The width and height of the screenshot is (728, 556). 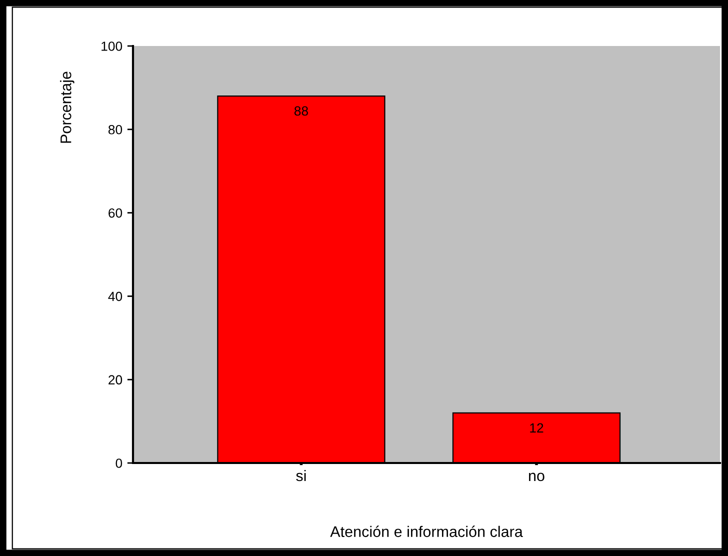 I want to click on data-label: 12, so click(x=537, y=427).